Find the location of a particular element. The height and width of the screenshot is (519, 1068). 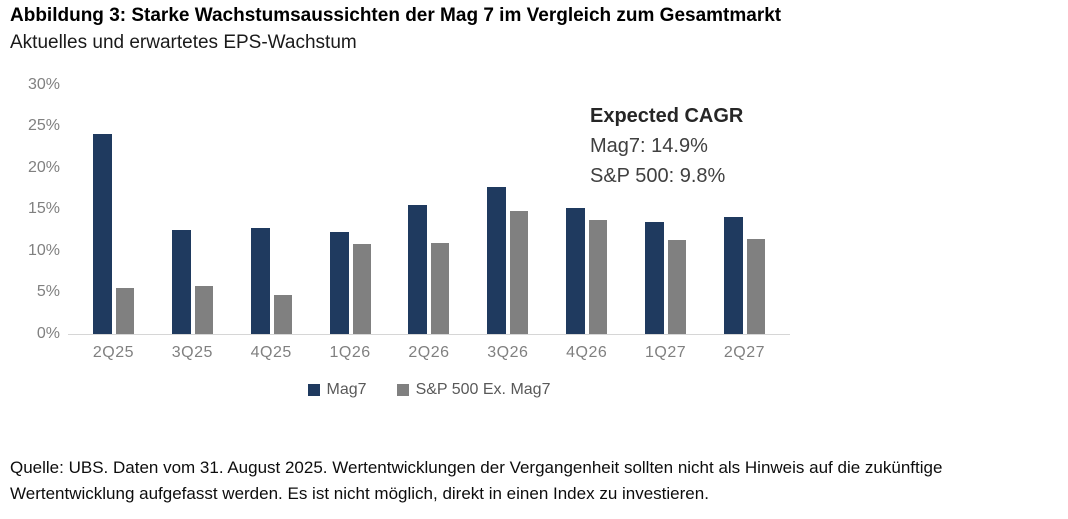

bar-group-2Q25 is located at coordinates (113, 234).